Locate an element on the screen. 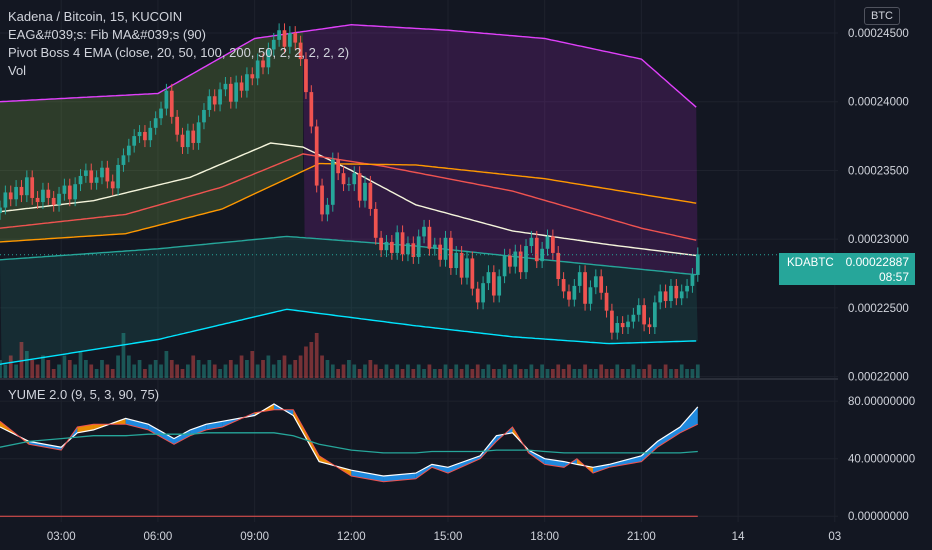  volume-bars is located at coordinates (350, 355).